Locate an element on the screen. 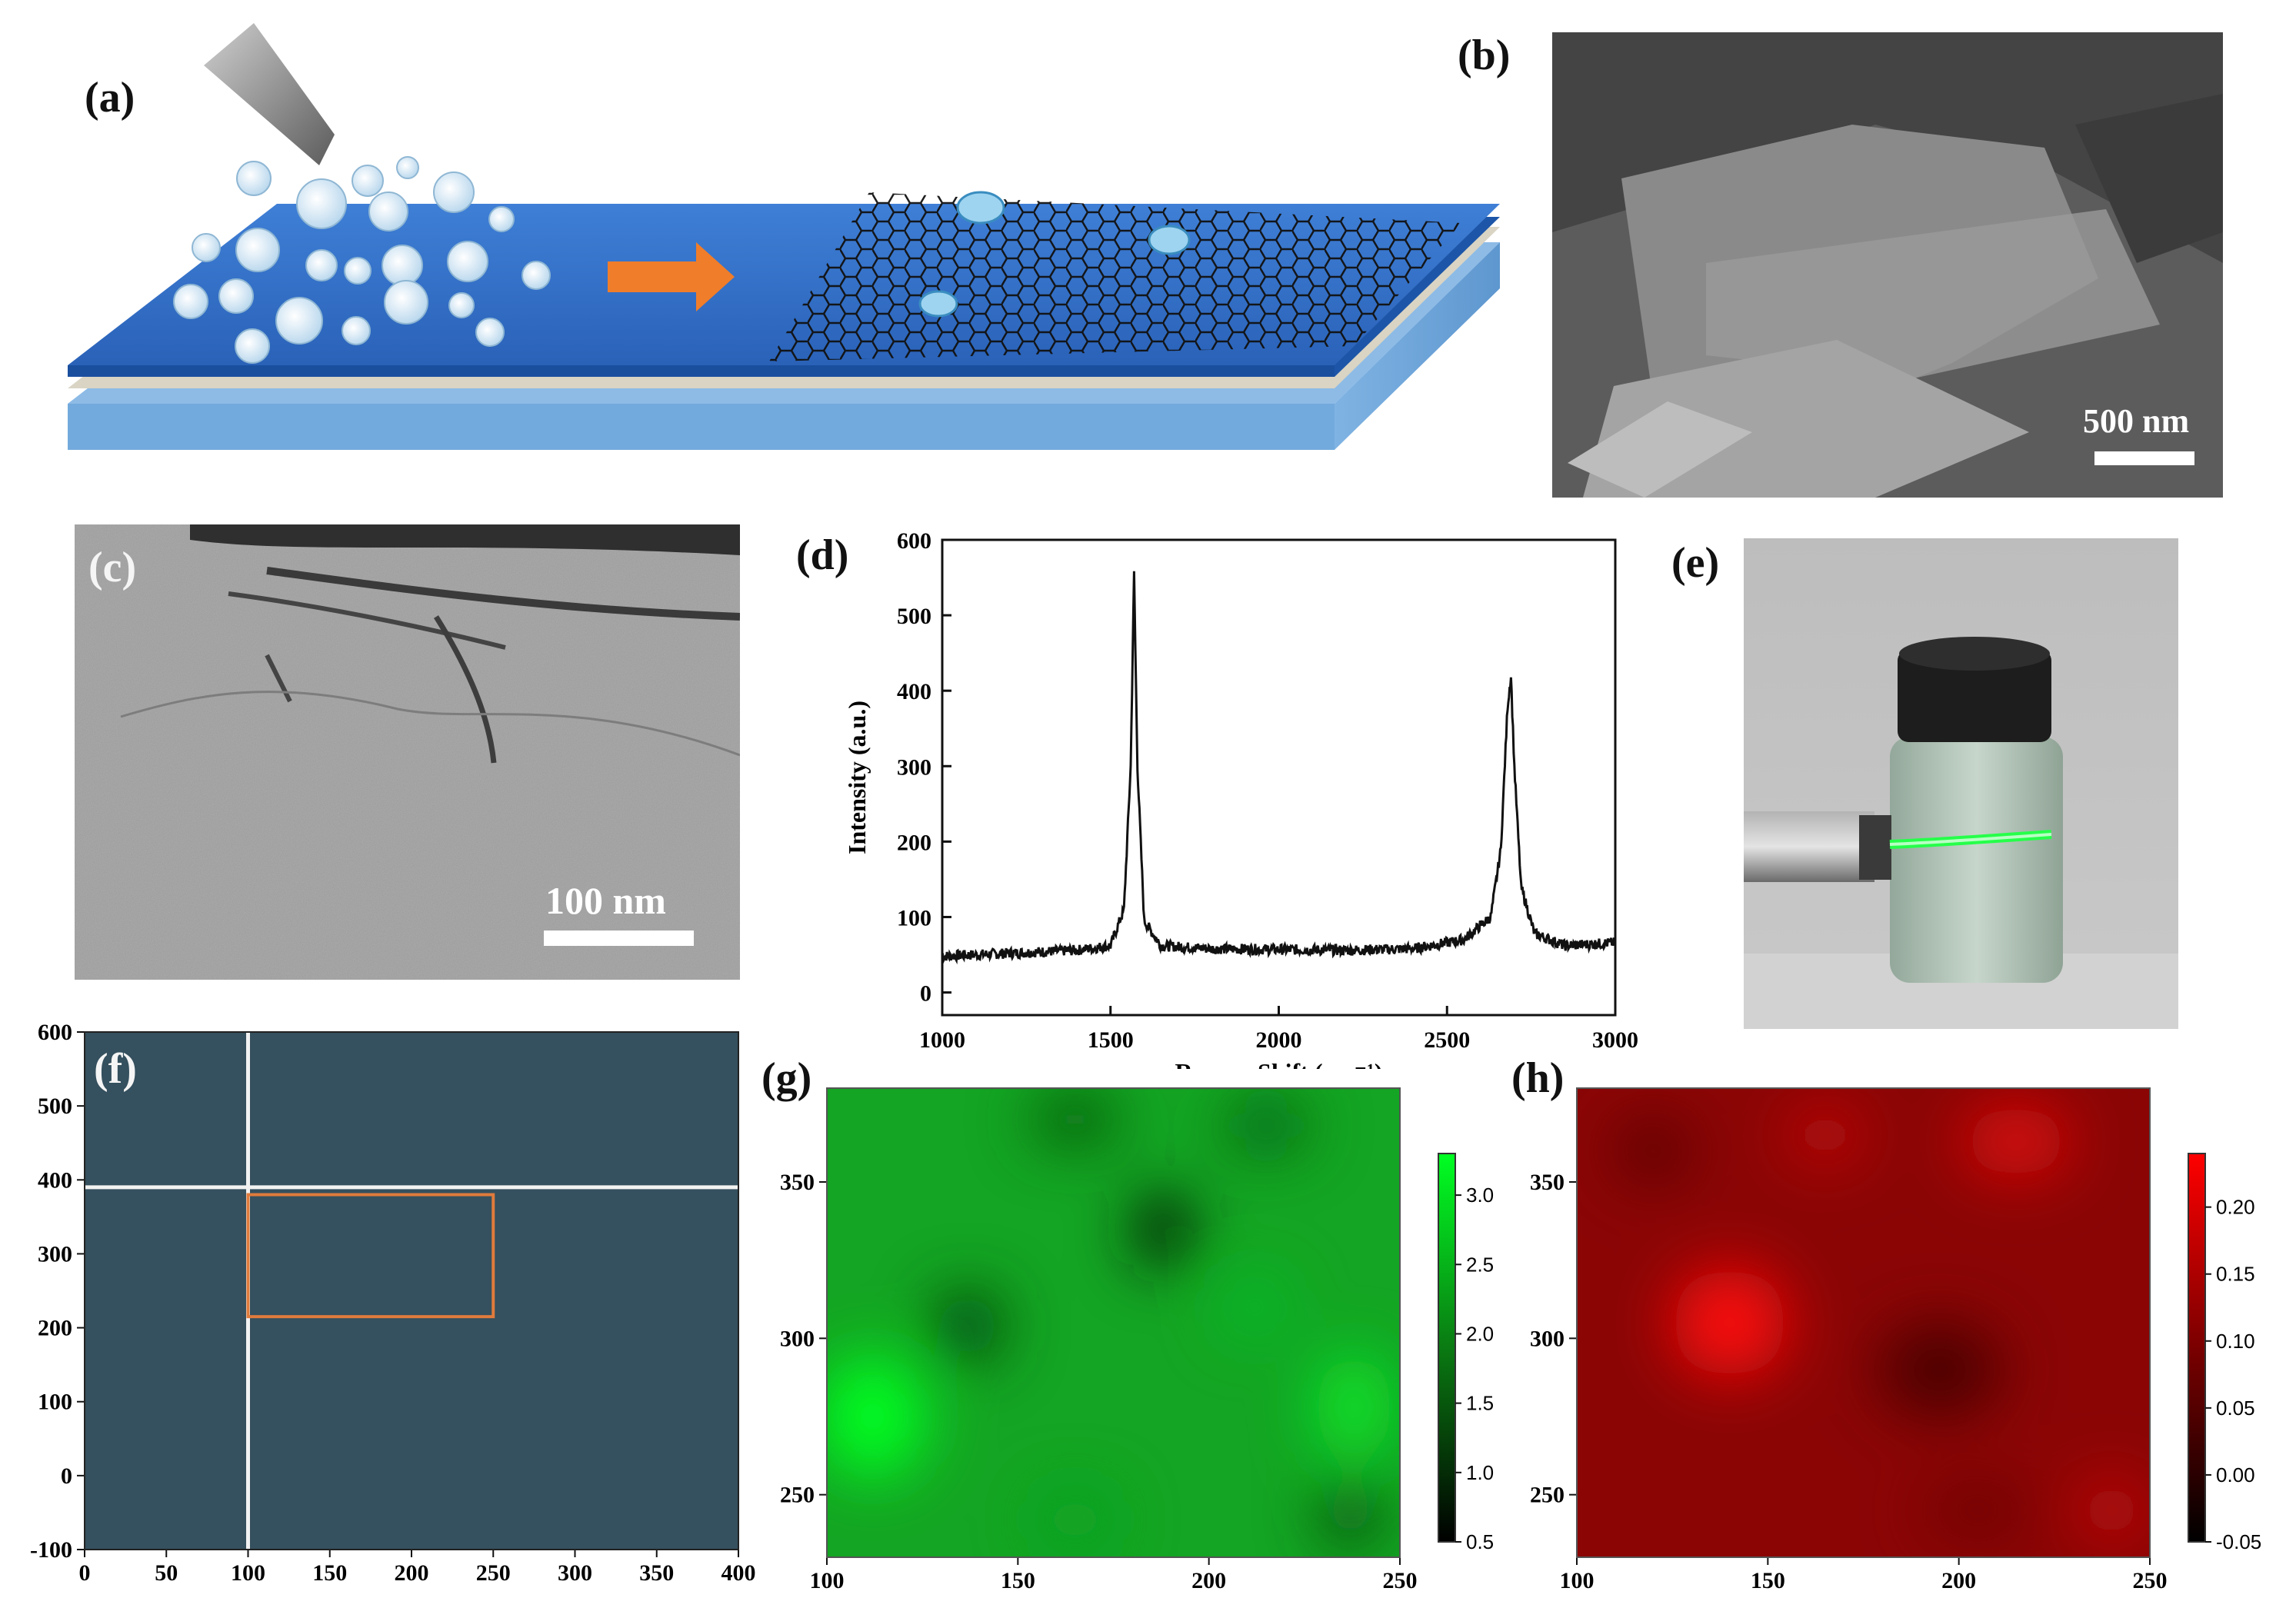  x-tick-label: 1000 is located at coordinates (942, 1040).